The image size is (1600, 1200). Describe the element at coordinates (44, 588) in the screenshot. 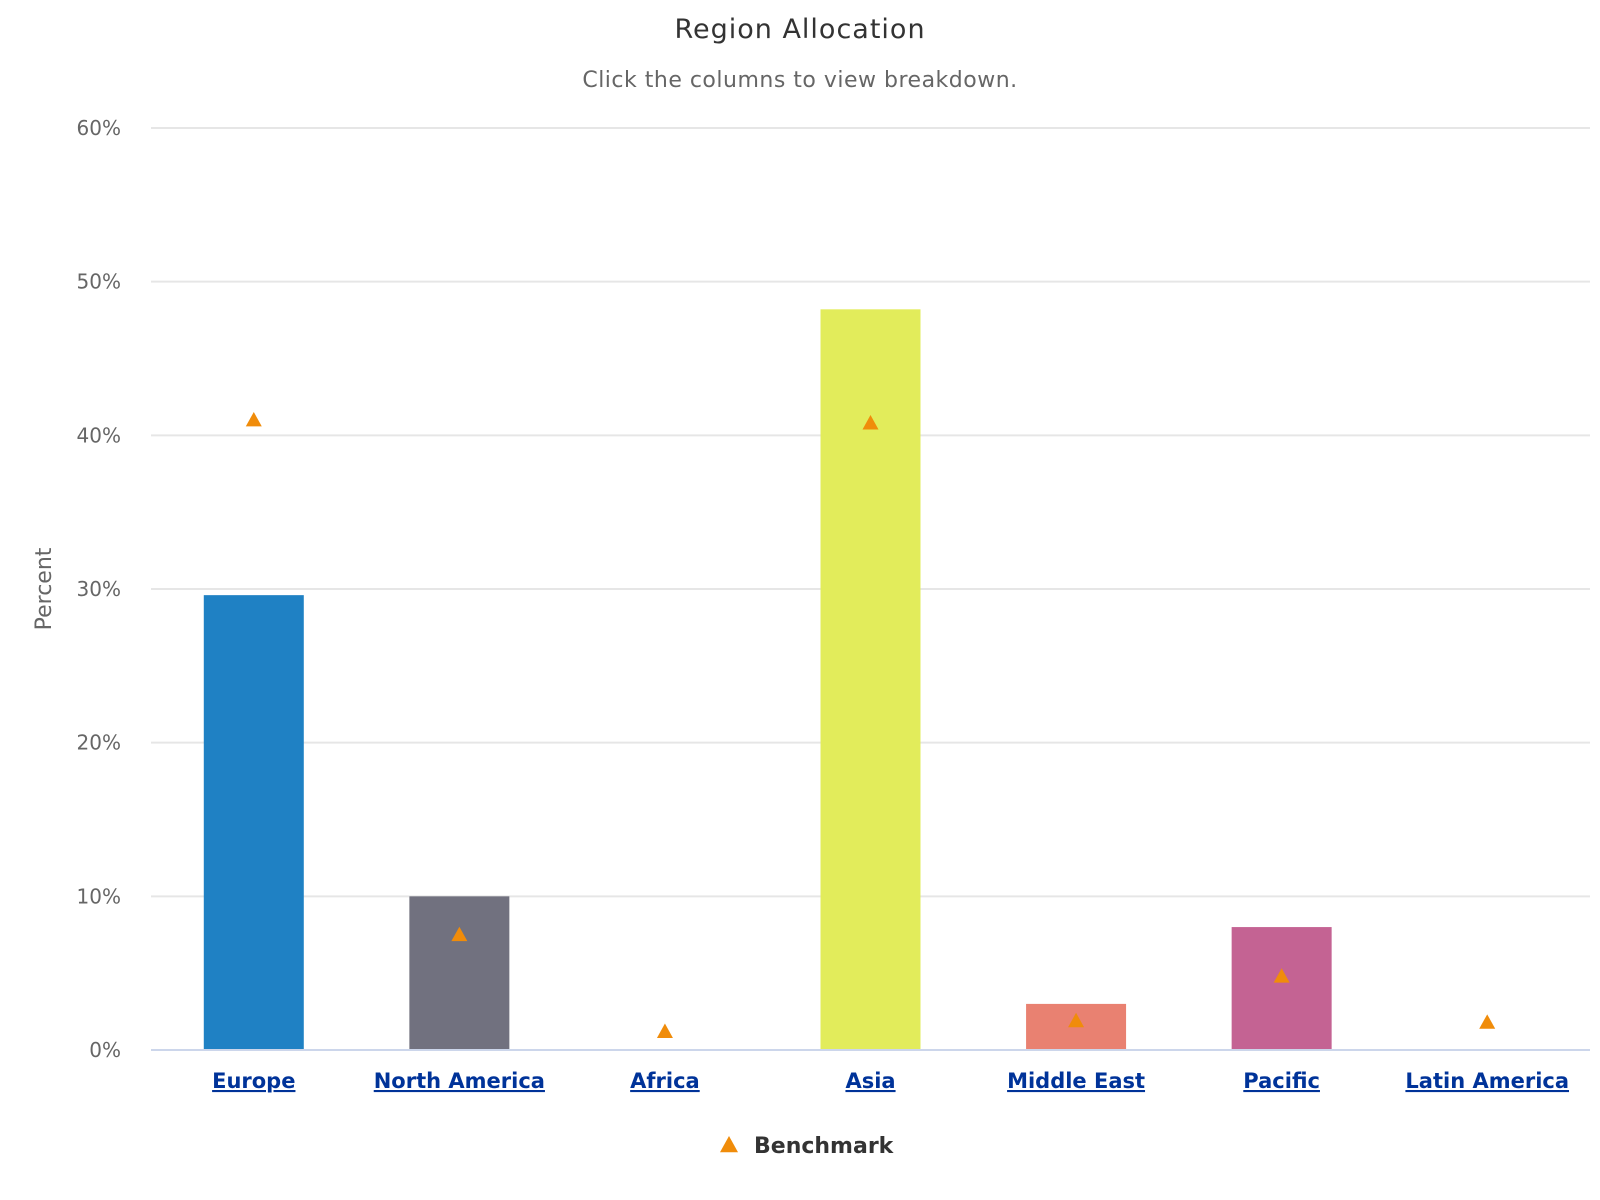

I see `y-axis-label: Percent` at that location.